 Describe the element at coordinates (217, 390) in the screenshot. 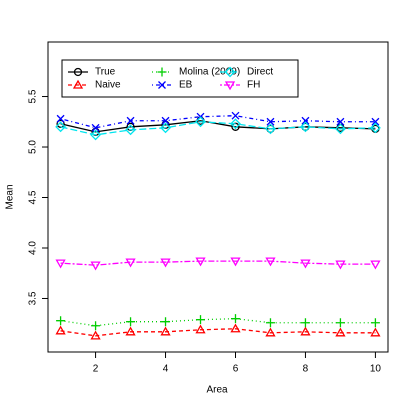

I see `x-axis-label: Area` at that location.